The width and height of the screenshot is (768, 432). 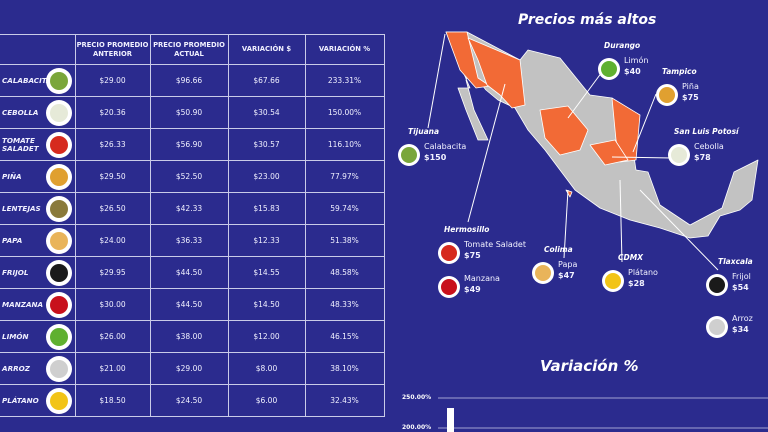 What do you see at coordinates (12, 240) in the screenshot?
I see `product-name: PAPA` at bounding box center [12, 240].